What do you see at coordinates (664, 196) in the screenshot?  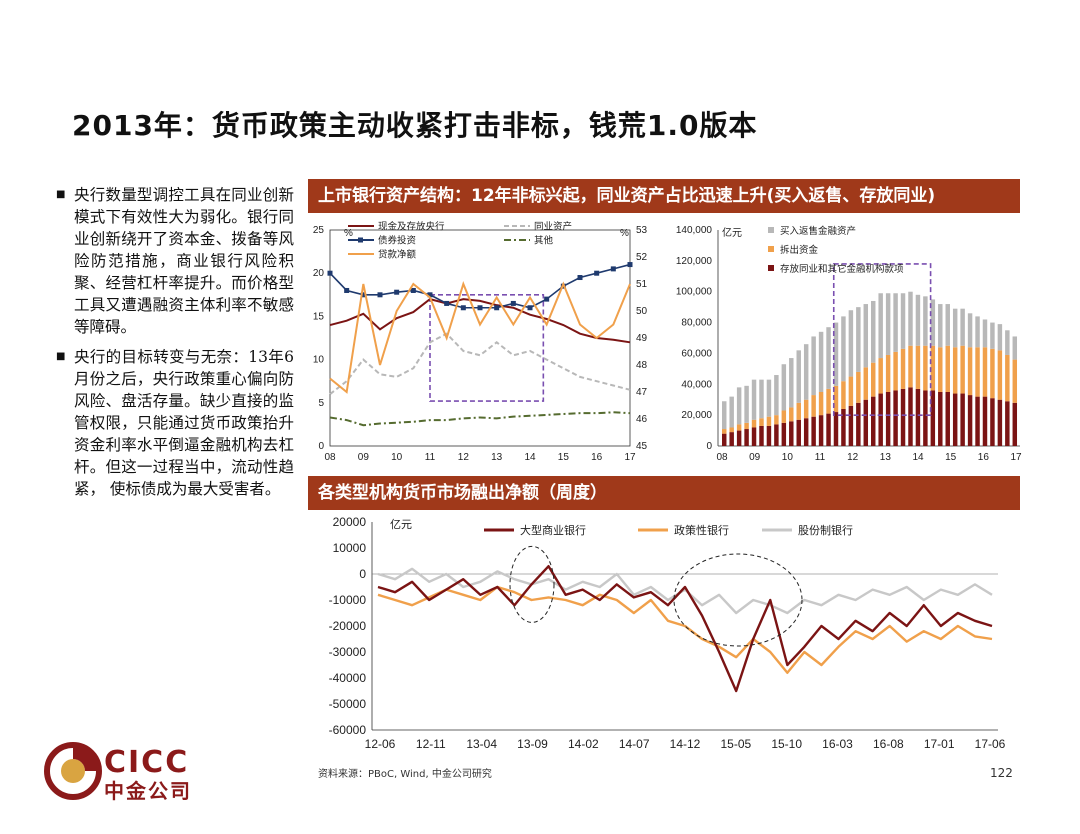 I see `section1-title: 上市银行资产结构：12年非标兴起，同业资产占比迅速上升(买入返售、存放同业)` at bounding box center [664, 196].